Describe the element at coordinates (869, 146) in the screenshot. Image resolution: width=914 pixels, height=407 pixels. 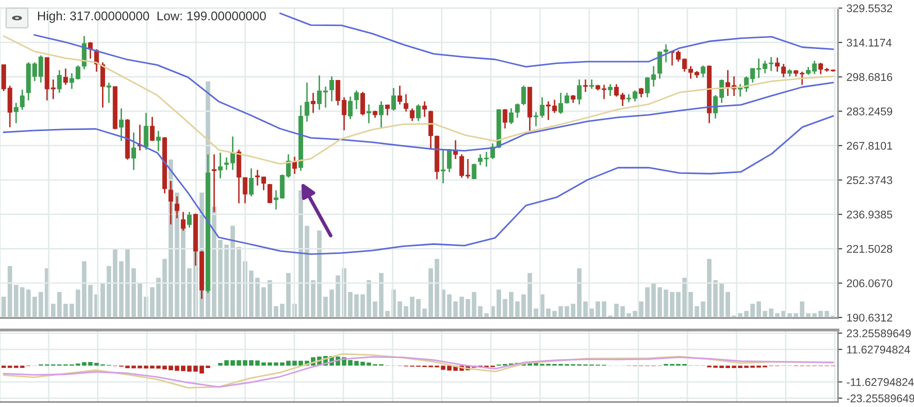
I see `y-tick-label: 267.8101` at that location.